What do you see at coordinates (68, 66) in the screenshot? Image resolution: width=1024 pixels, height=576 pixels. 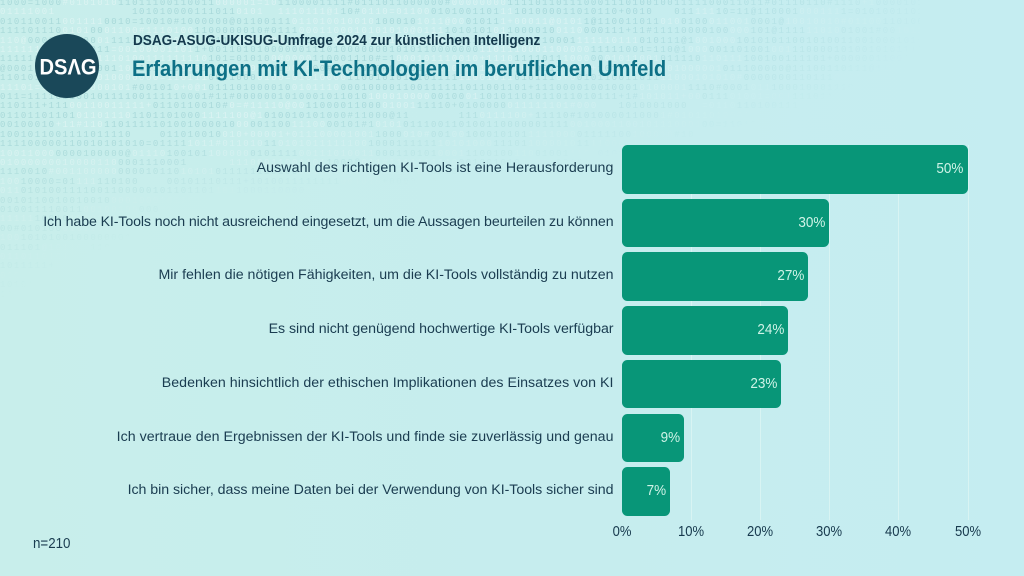 I see `svg-text: DSΛG` at bounding box center [68, 66].